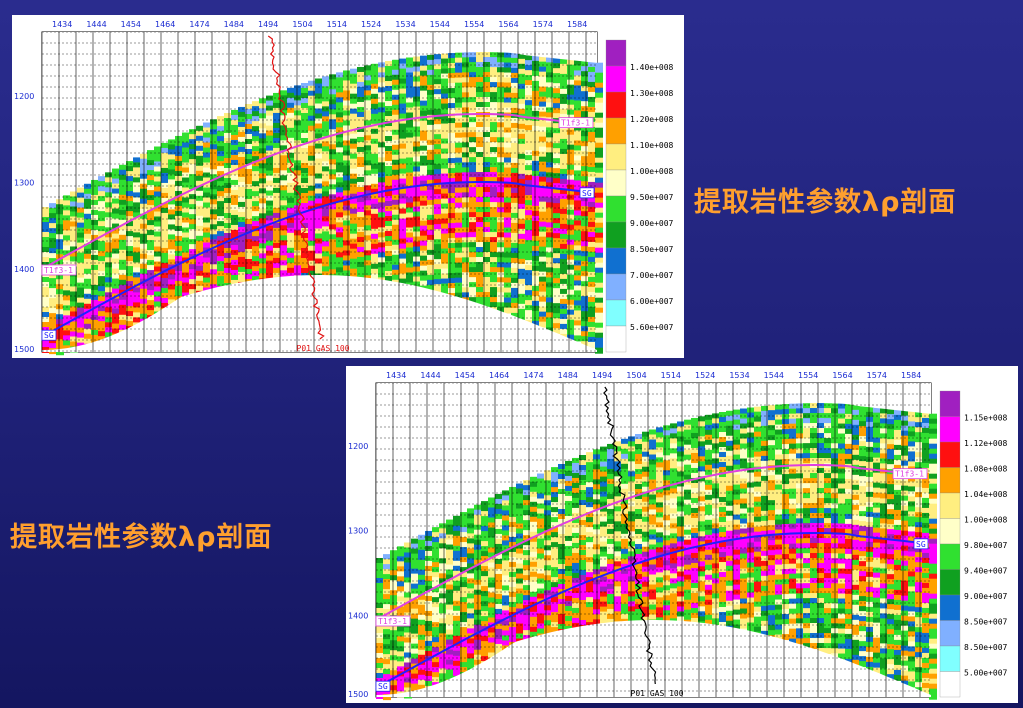 The image size is (1023, 708). Describe the element at coordinates (652, 327) in the screenshot. I see `legend-label: 5.60e+007` at that location.